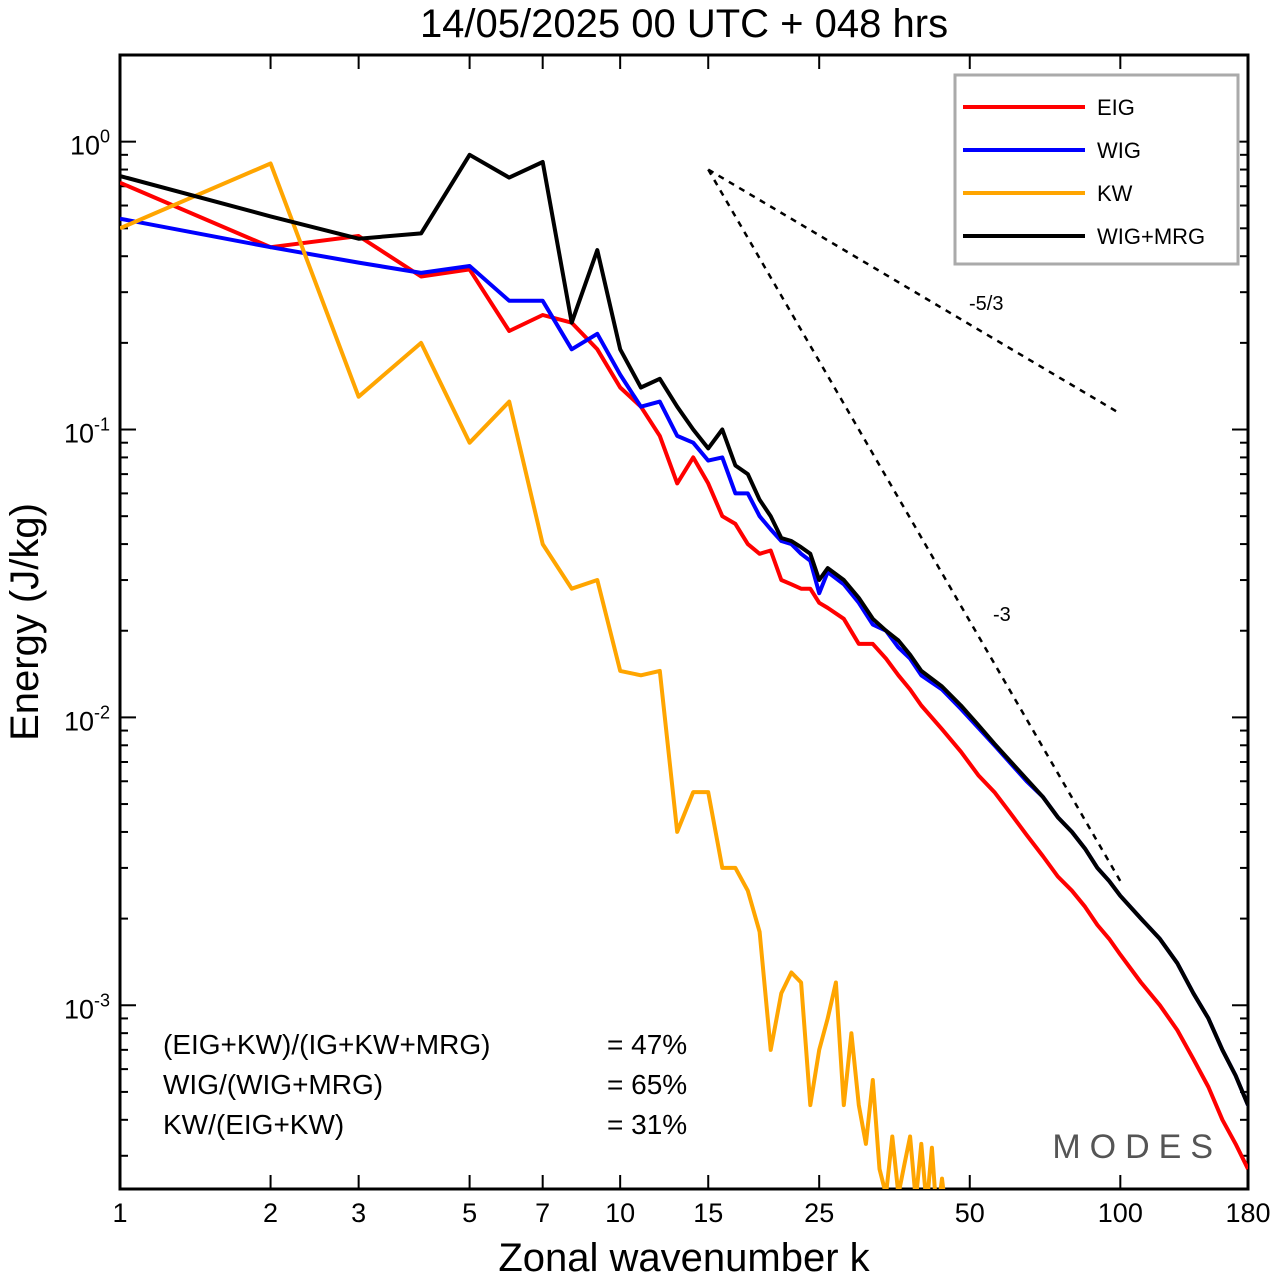 The width and height of the screenshot is (1280, 1281). Describe the element at coordinates (647, 1124) in the screenshot. I see `ratio-value-kw: = 31%` at that location.